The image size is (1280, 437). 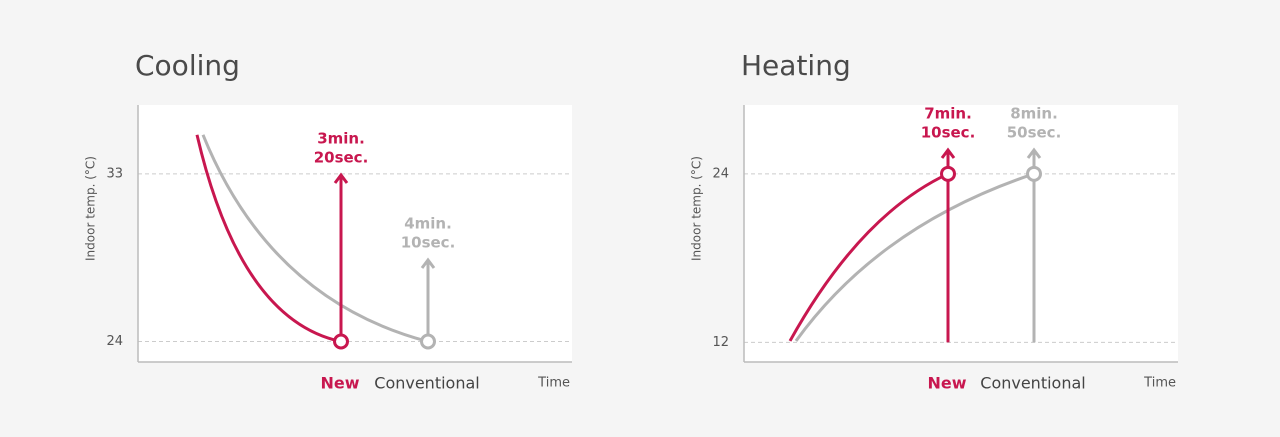 I want to click on y-tick-label: 33, so click(x=114, y=173).